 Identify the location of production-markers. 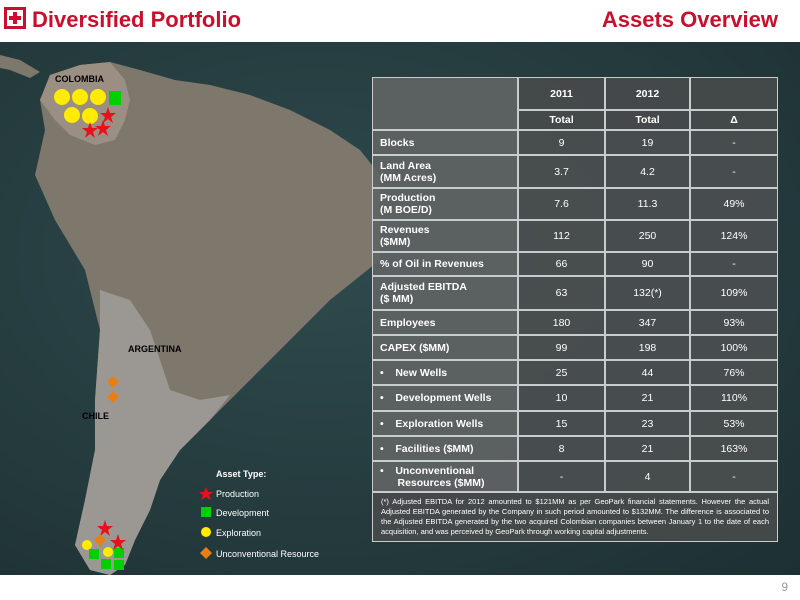
(104, 328).